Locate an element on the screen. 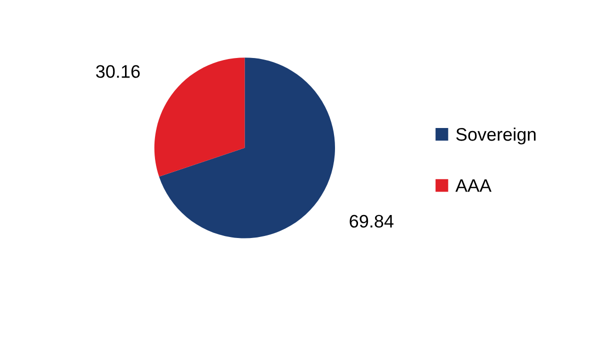 The height and width of the screenshot is (359, 599). legend-label: AAA is located at coordinates (473, 185).